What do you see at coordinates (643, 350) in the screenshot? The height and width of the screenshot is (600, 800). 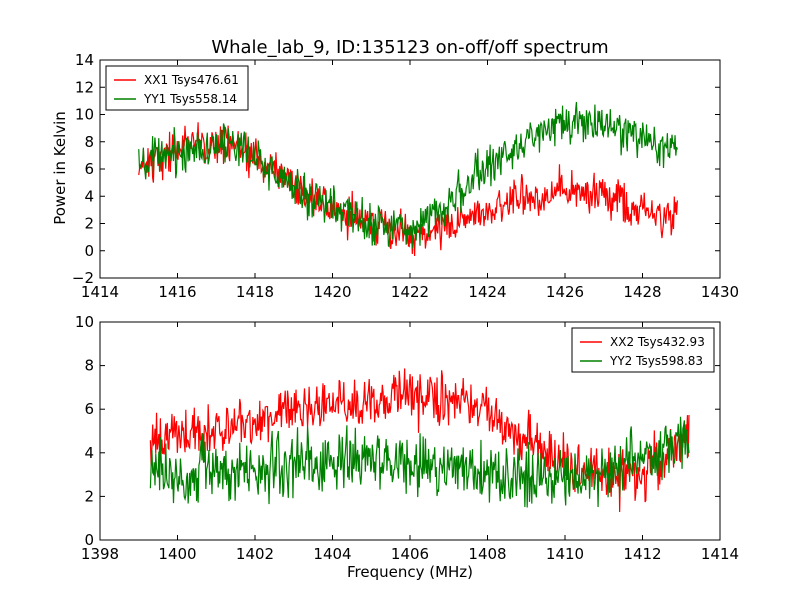 I see `legend: XX2 Tsys432.93 YY2 Tsys598.83` at bounding box center [643, 350].